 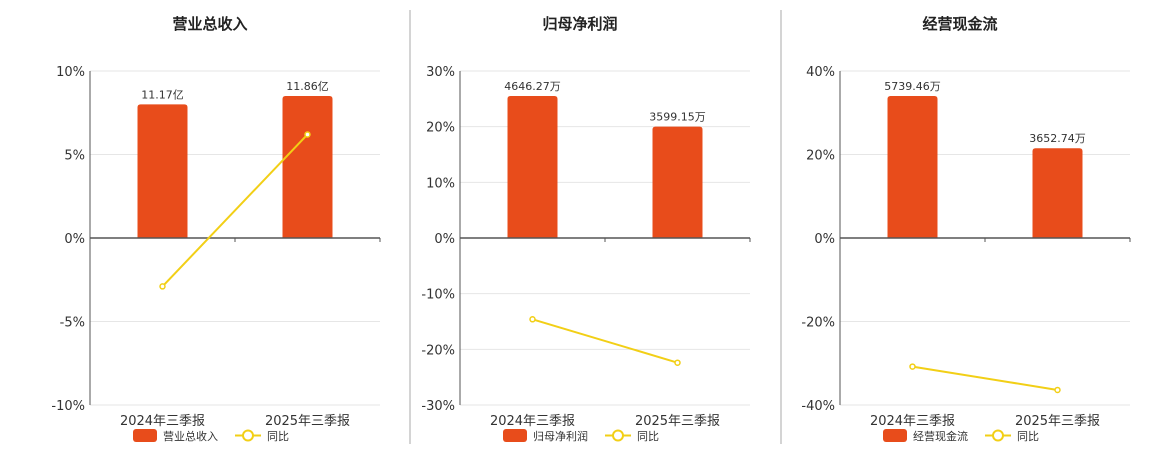 What do you see at coordinates (162, 94) in the screenshot?
I see `bar-data-label: 11.17亿` at bounding box center [162, 94].